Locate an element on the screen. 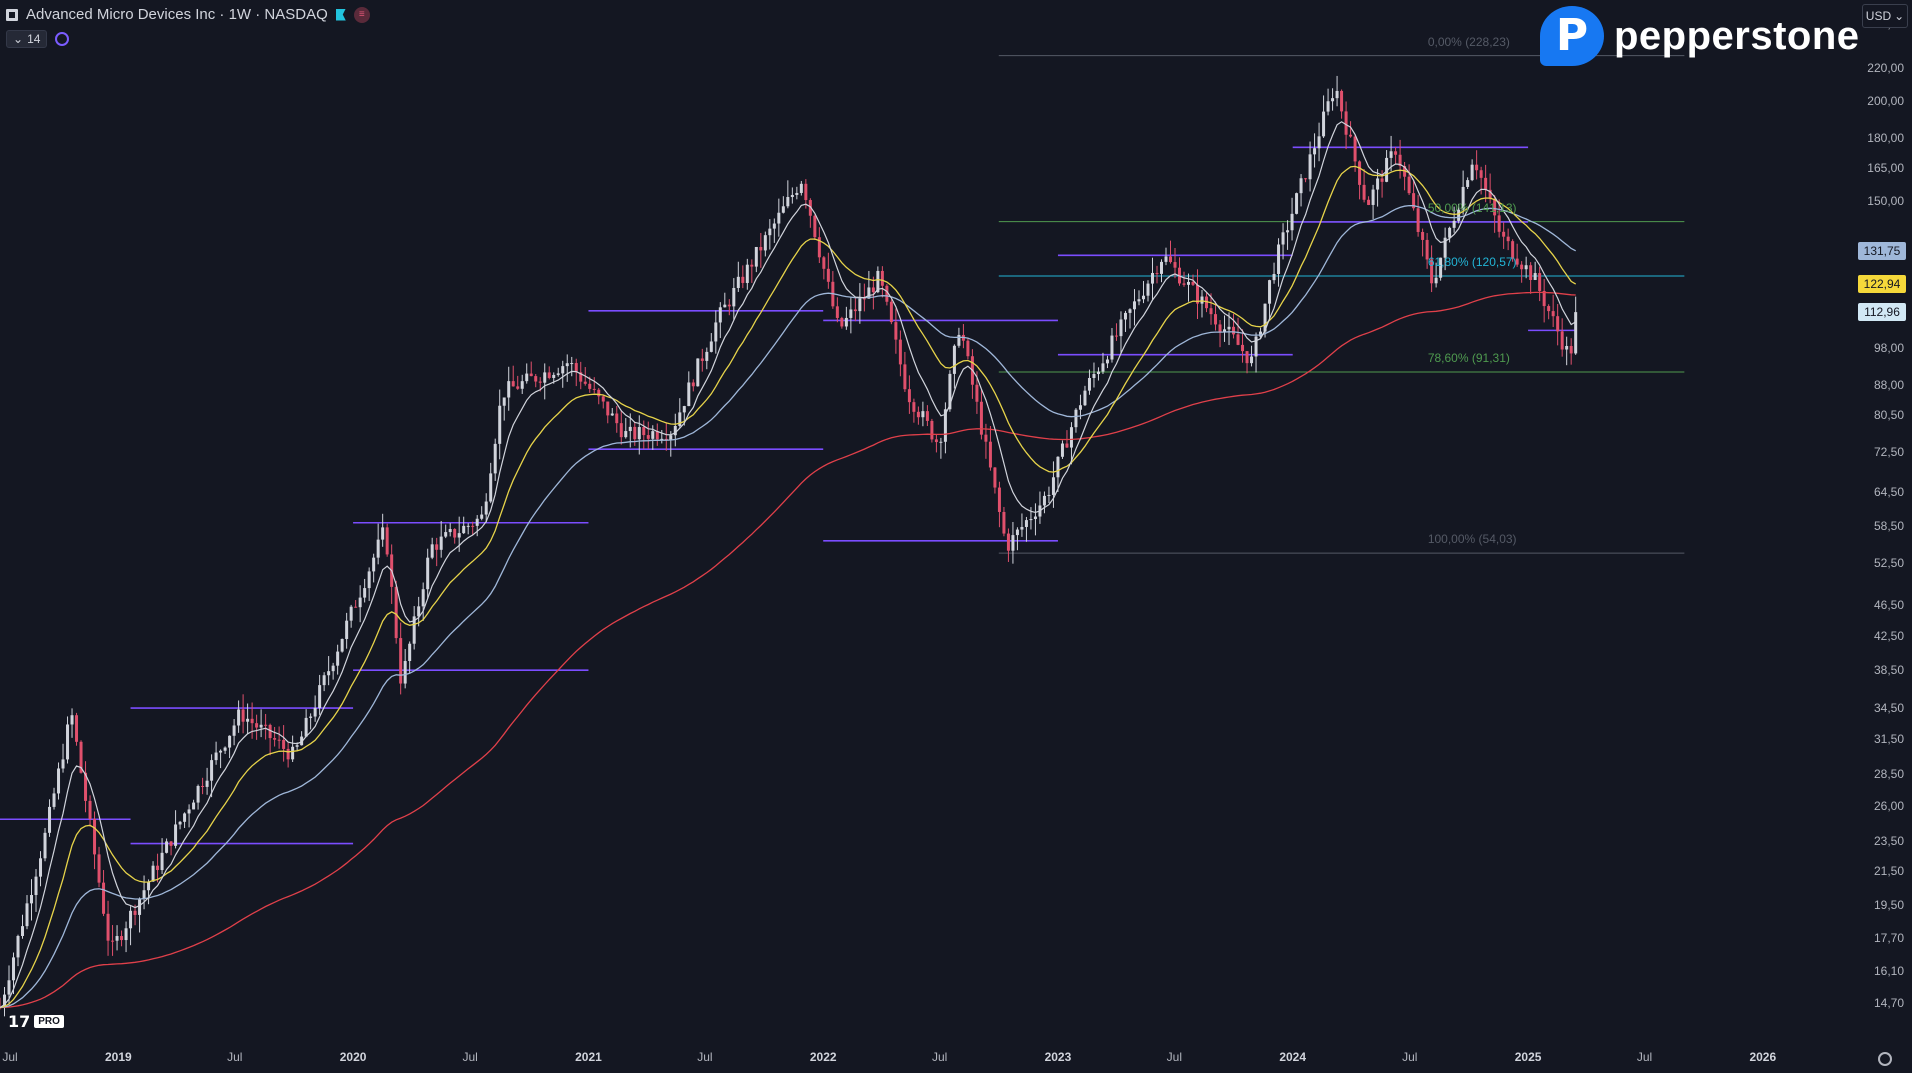 The width and height of the screenshot is (1912, 1073). price-tick-label: 26,00 is located at coordinates (1888, 805).